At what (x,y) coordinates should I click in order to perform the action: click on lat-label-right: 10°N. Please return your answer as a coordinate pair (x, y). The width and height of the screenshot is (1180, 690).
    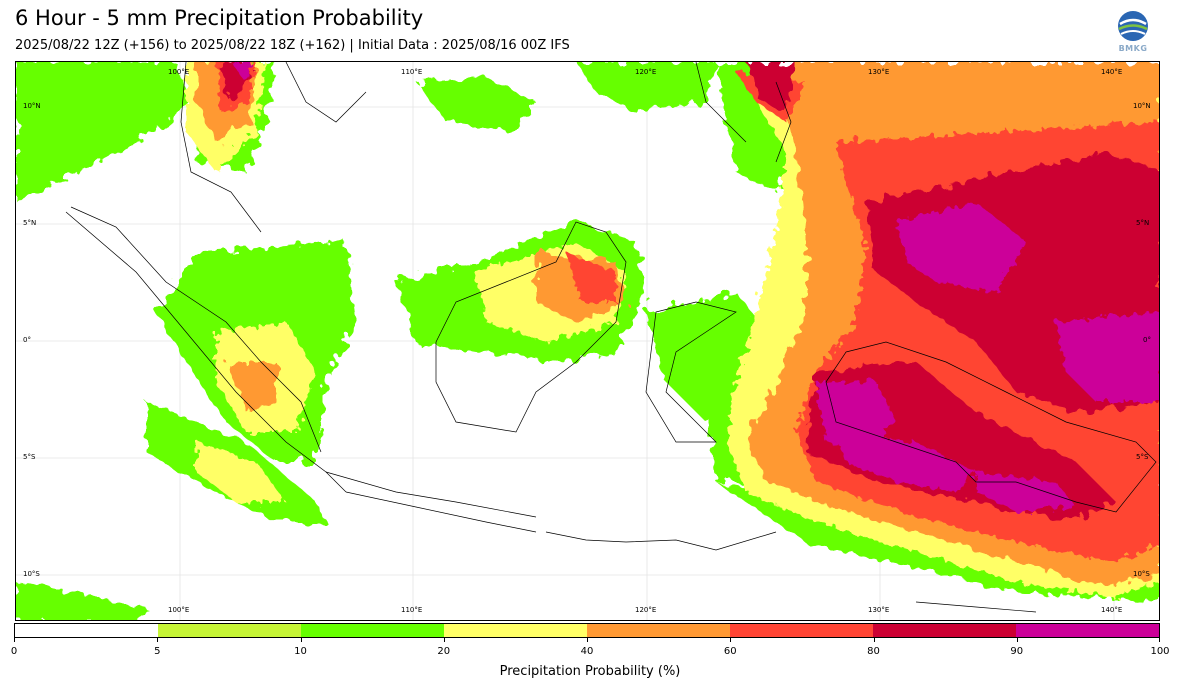
    Looking at the image, I should click on (1142, 106).